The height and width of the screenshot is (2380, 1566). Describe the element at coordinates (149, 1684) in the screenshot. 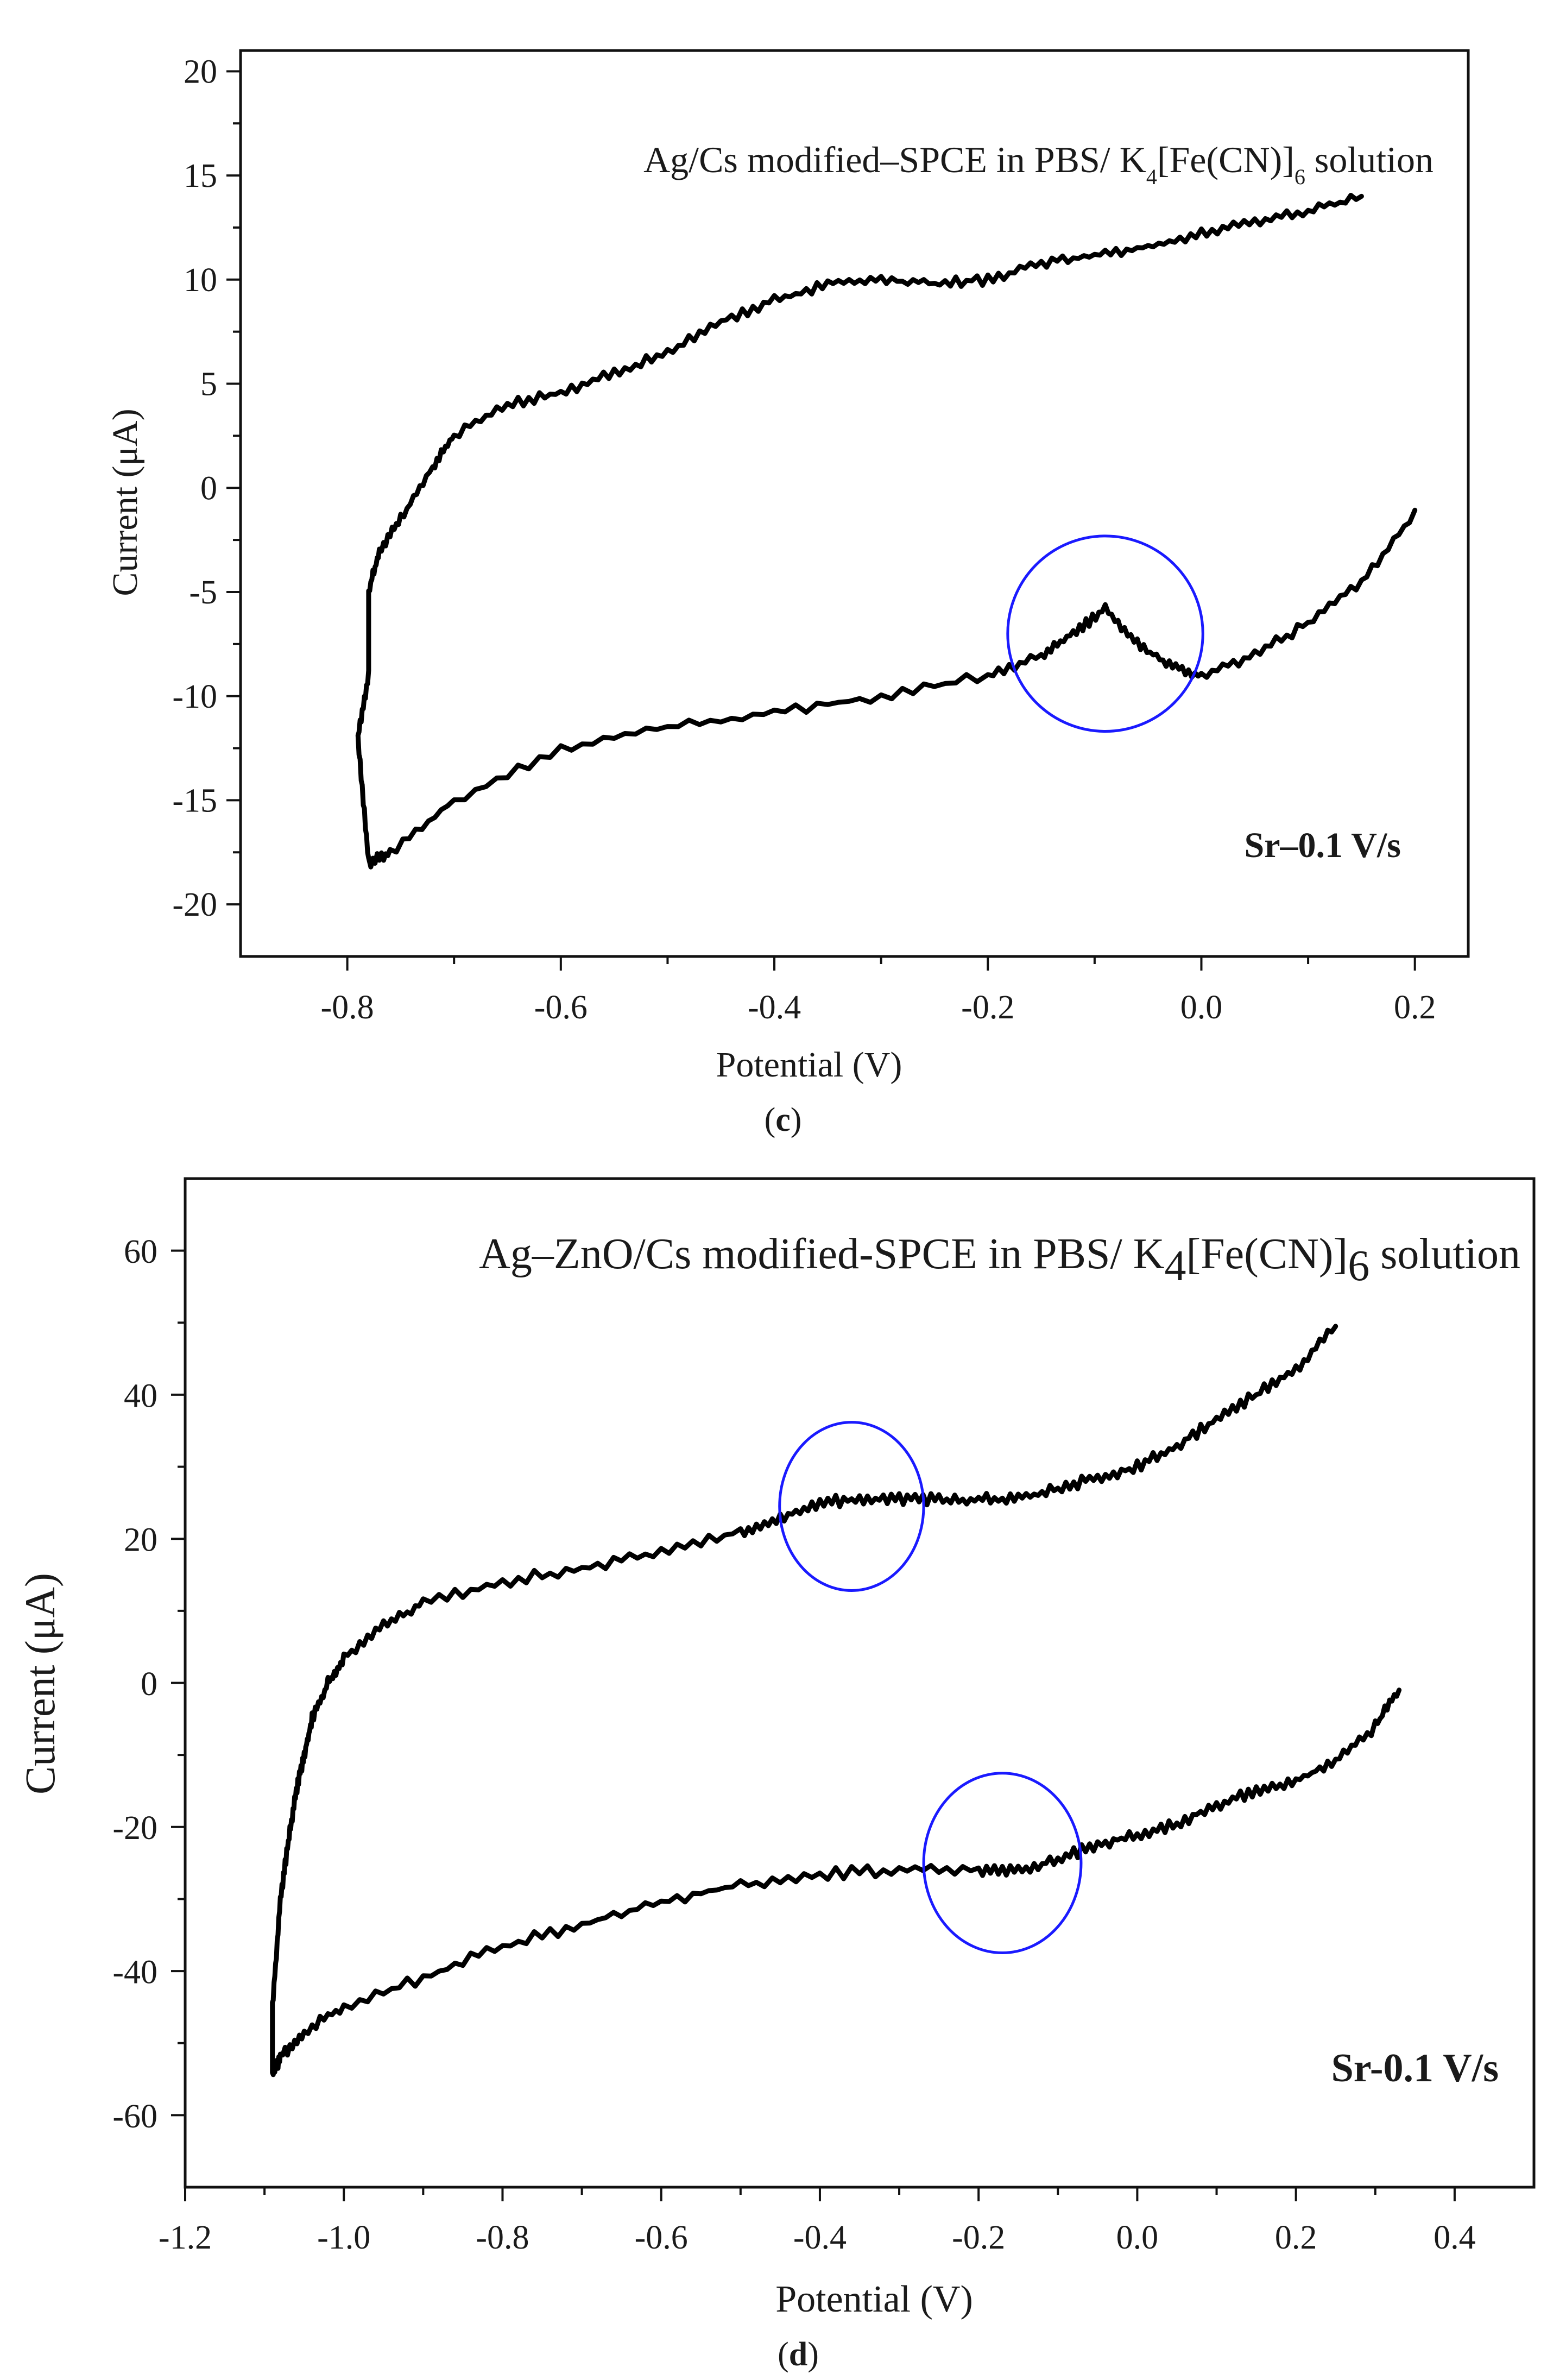

I see `y-tick-label-d: 0` at that location.